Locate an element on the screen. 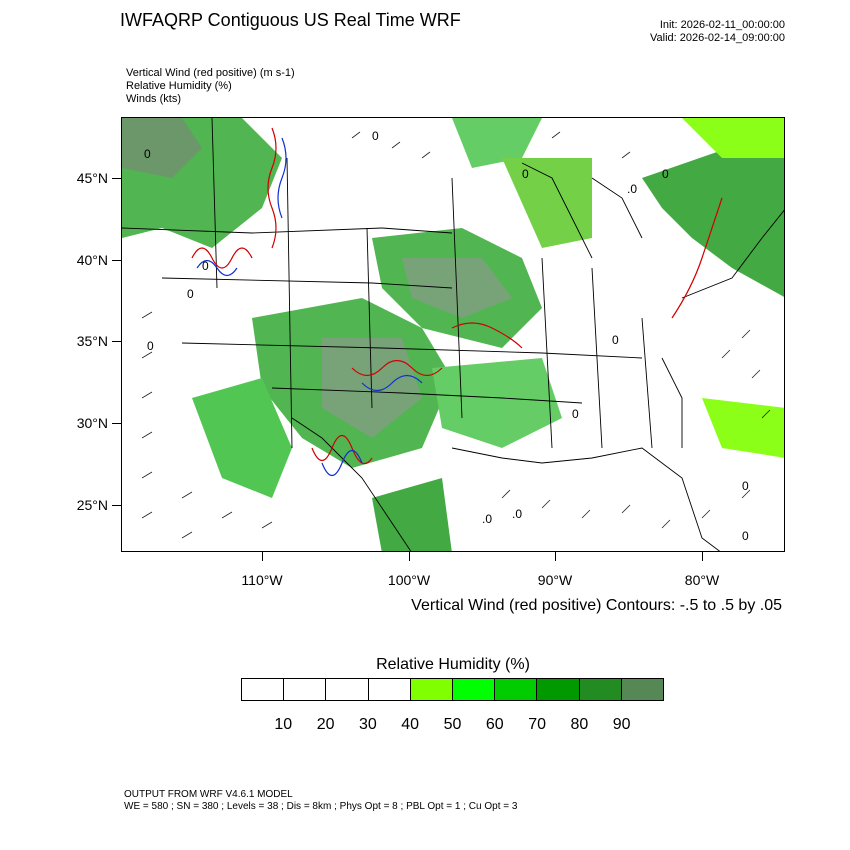 Image resolution: width=850 pixels, height=850 pixels. colorbar-tick-label: 10 is located at coordinates (283, 724).